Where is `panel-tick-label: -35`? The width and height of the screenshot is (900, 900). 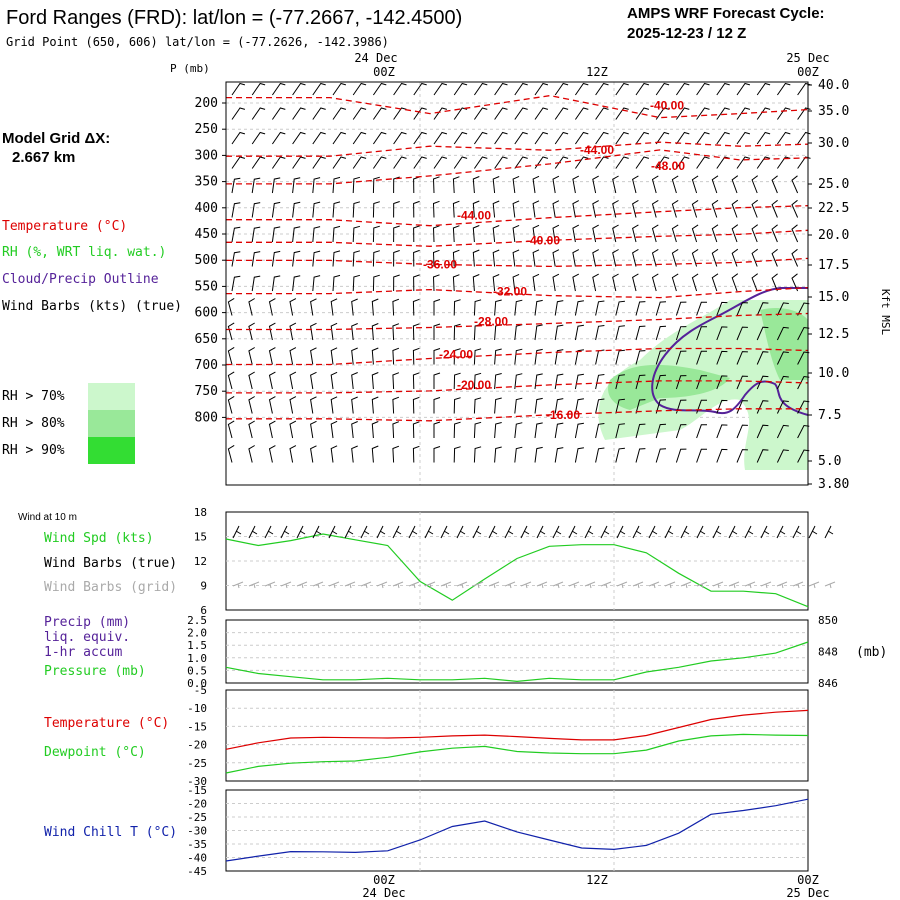 panel-tick-label: -35 is located at coordinates (197, 844).